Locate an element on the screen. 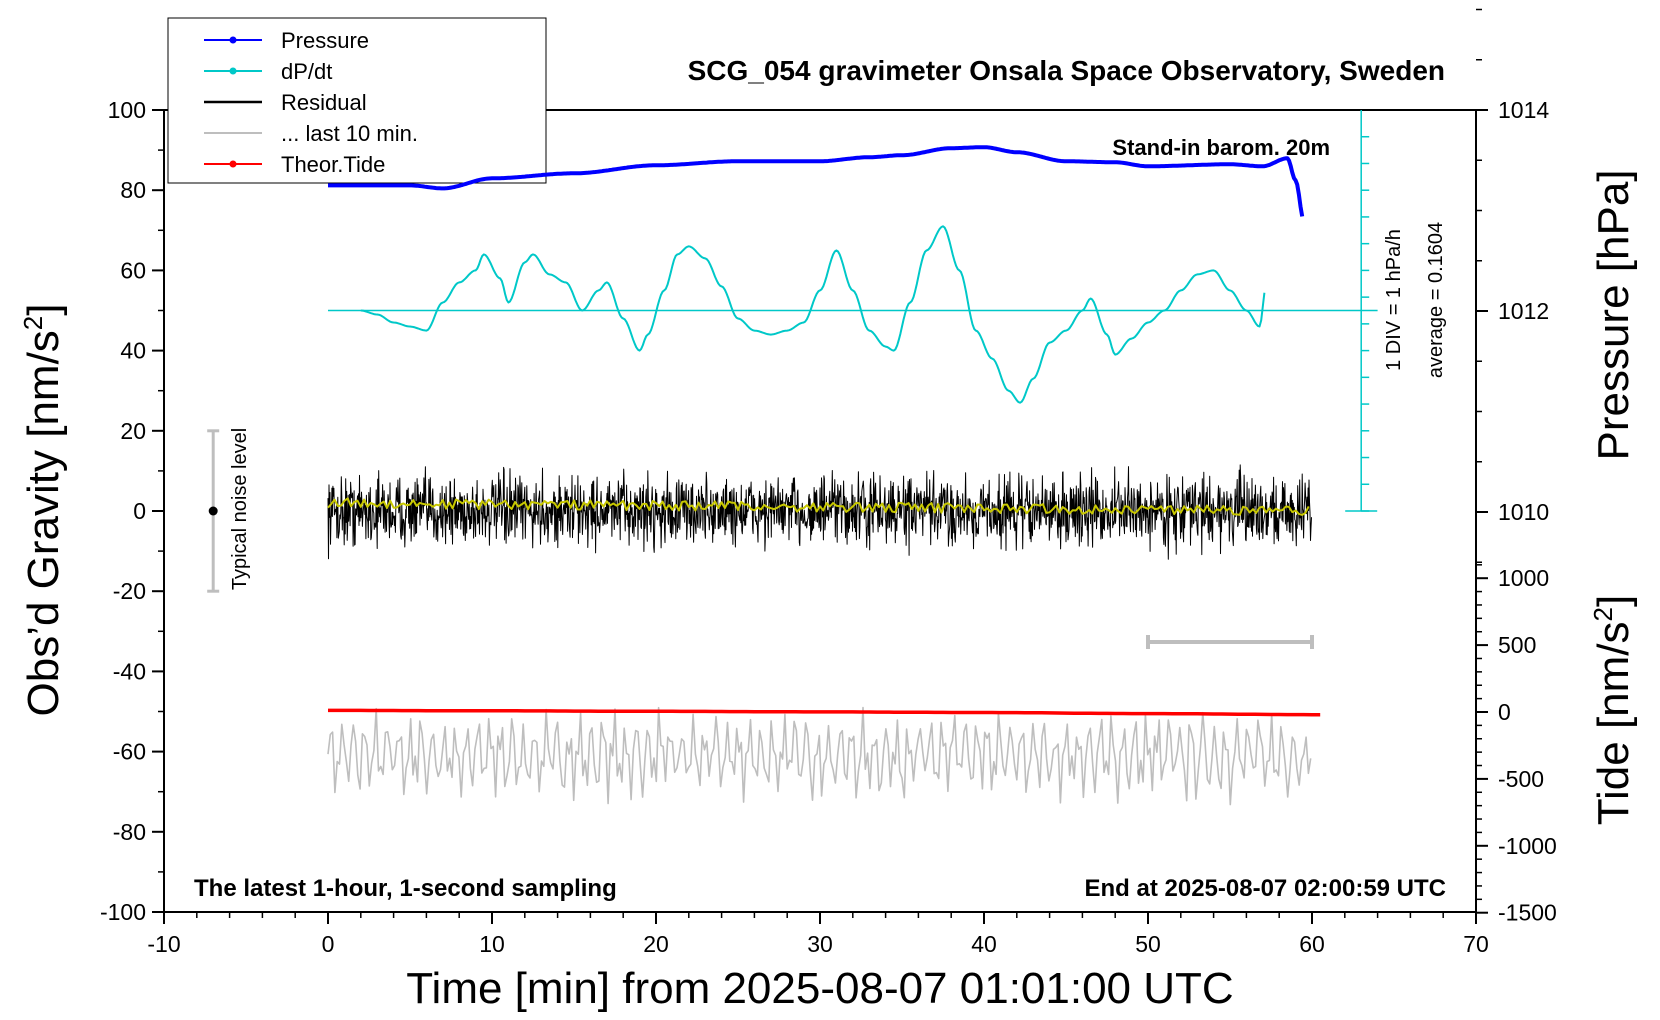 The width and height of the screenshot is (1660, 1020). last10-series-line is located at coordinates (819, 756).